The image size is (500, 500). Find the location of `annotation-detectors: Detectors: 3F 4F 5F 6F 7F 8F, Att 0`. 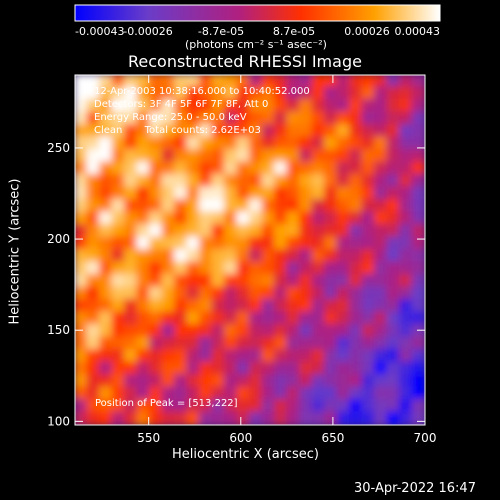

annotation-detectors: Detectors: 3F 4F 5F 6F 7F 8F, Att 0 is located at coordinates (181, 104).